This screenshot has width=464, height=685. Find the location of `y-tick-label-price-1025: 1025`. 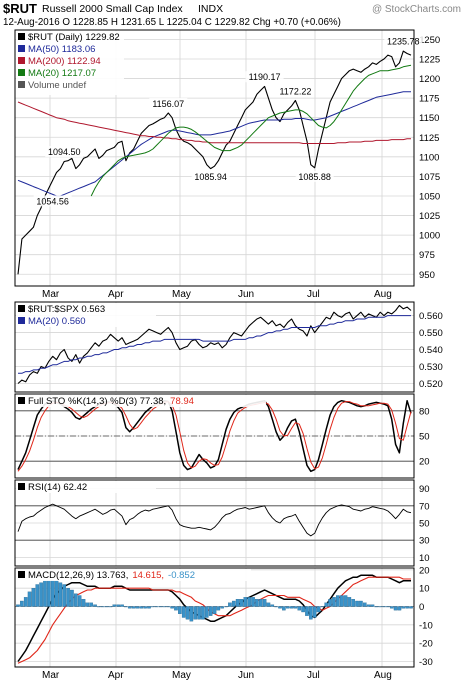

y-tick-label-price-1025: 1025 is located at coordinates (429, 216).